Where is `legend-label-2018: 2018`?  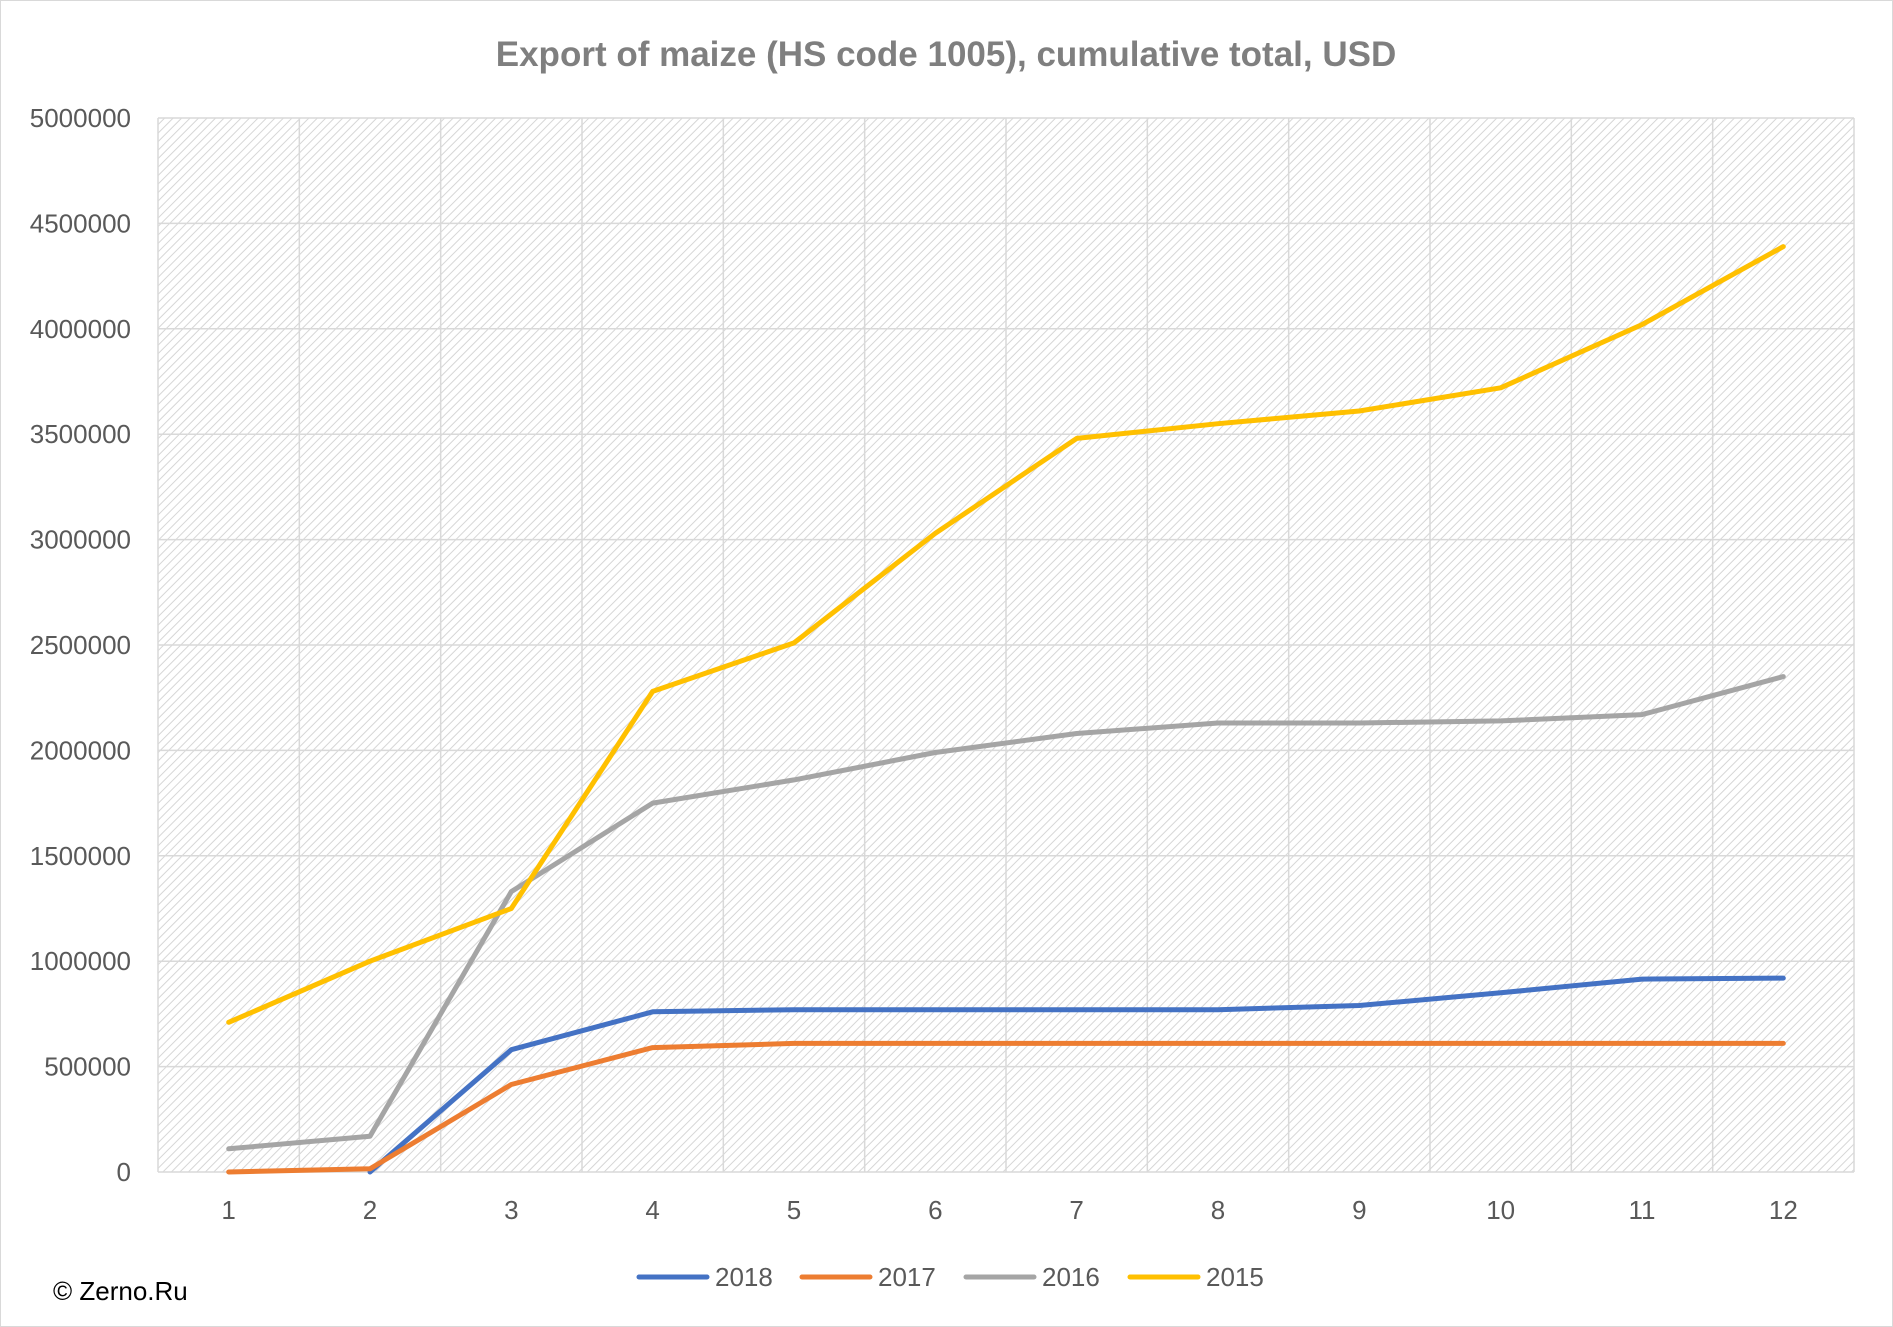 legend-label-2018: 2018 is located at coordinates (744, 1277).